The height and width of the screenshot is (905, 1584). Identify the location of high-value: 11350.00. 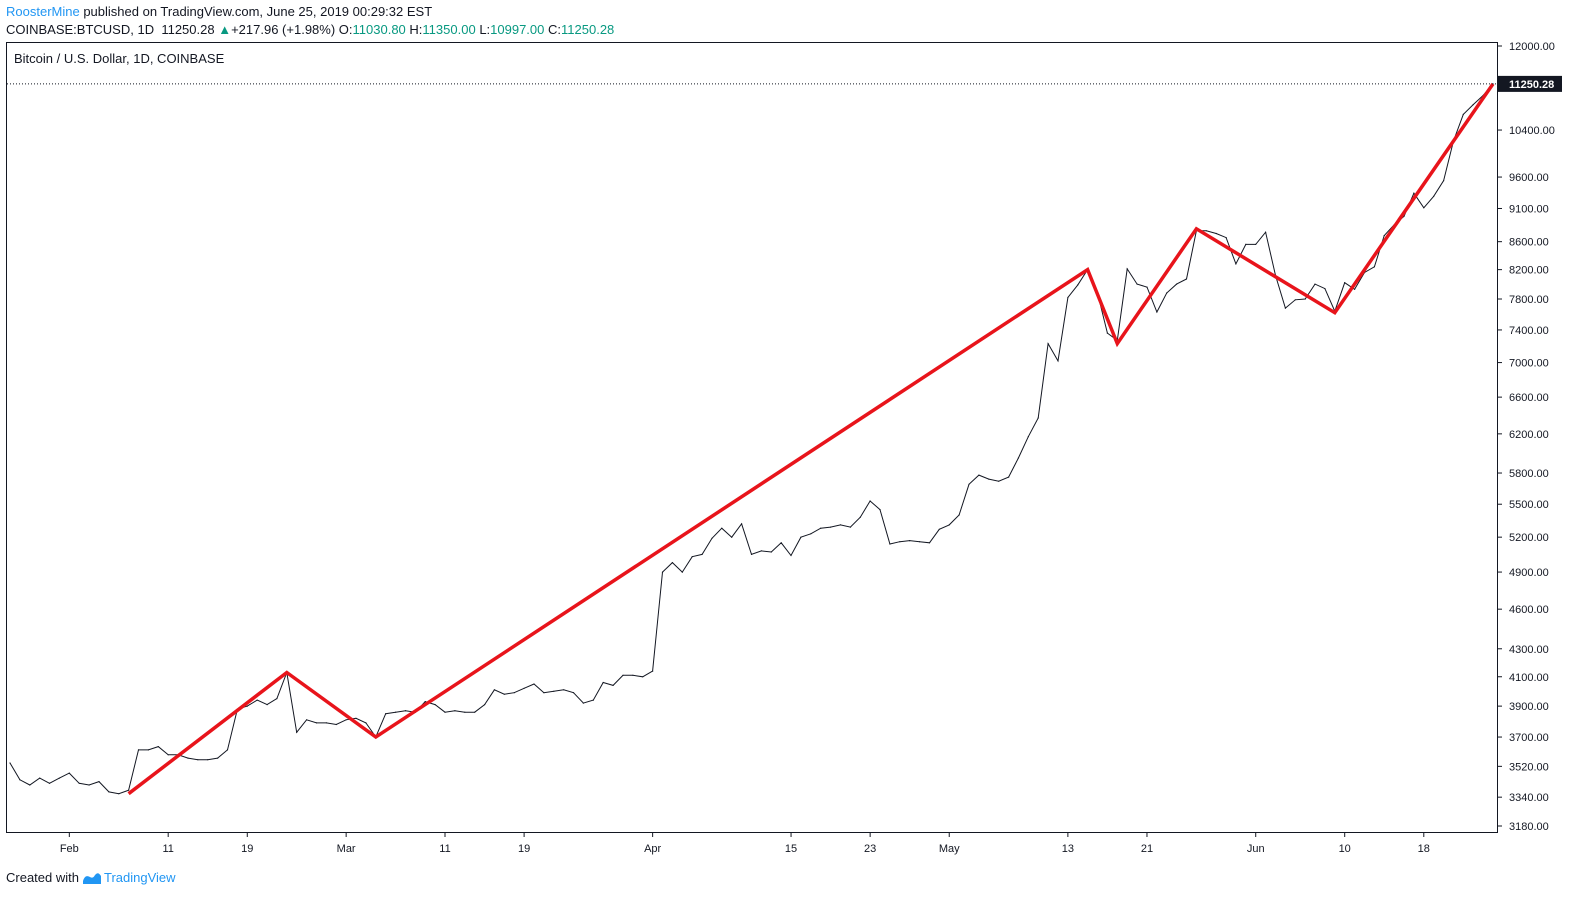
(449, 29).